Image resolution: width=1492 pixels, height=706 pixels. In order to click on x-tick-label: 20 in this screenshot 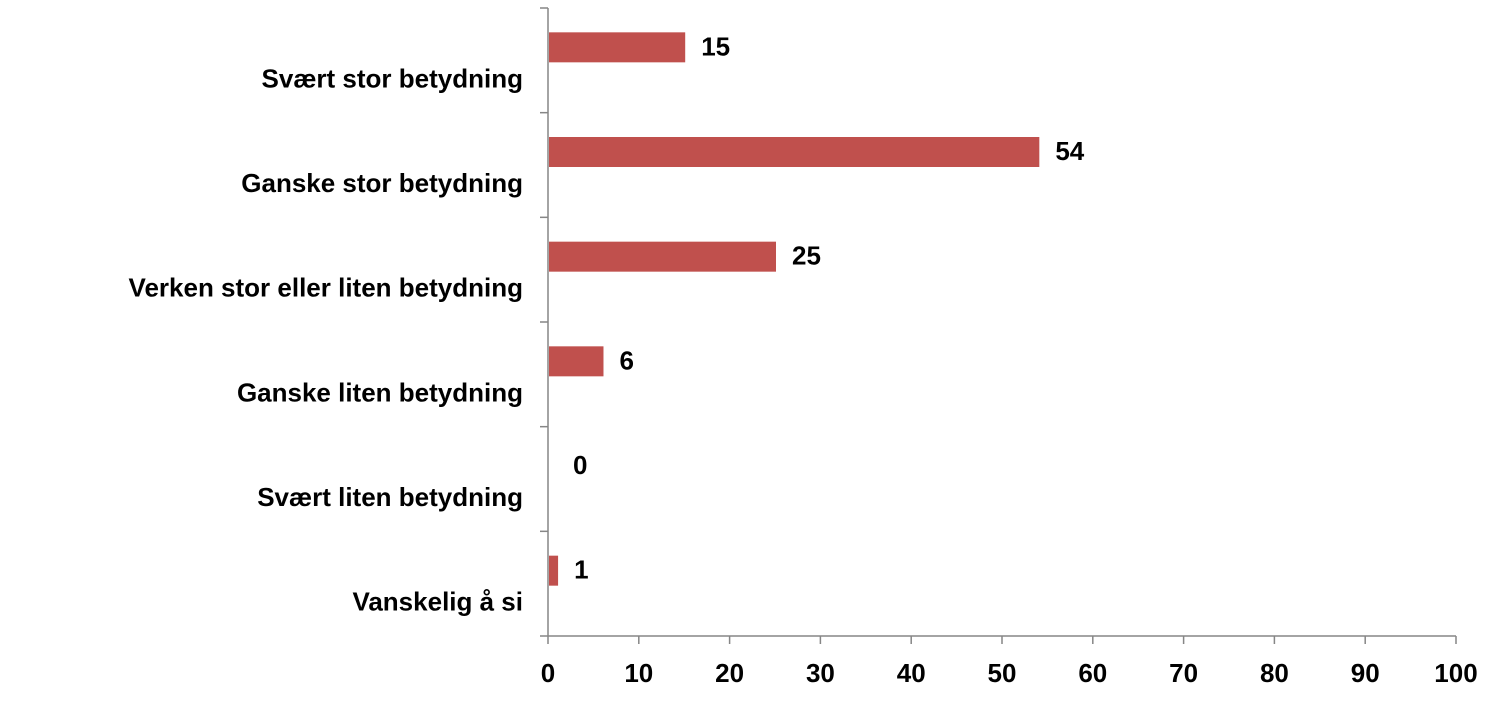, I will do `click(729, 673)`.